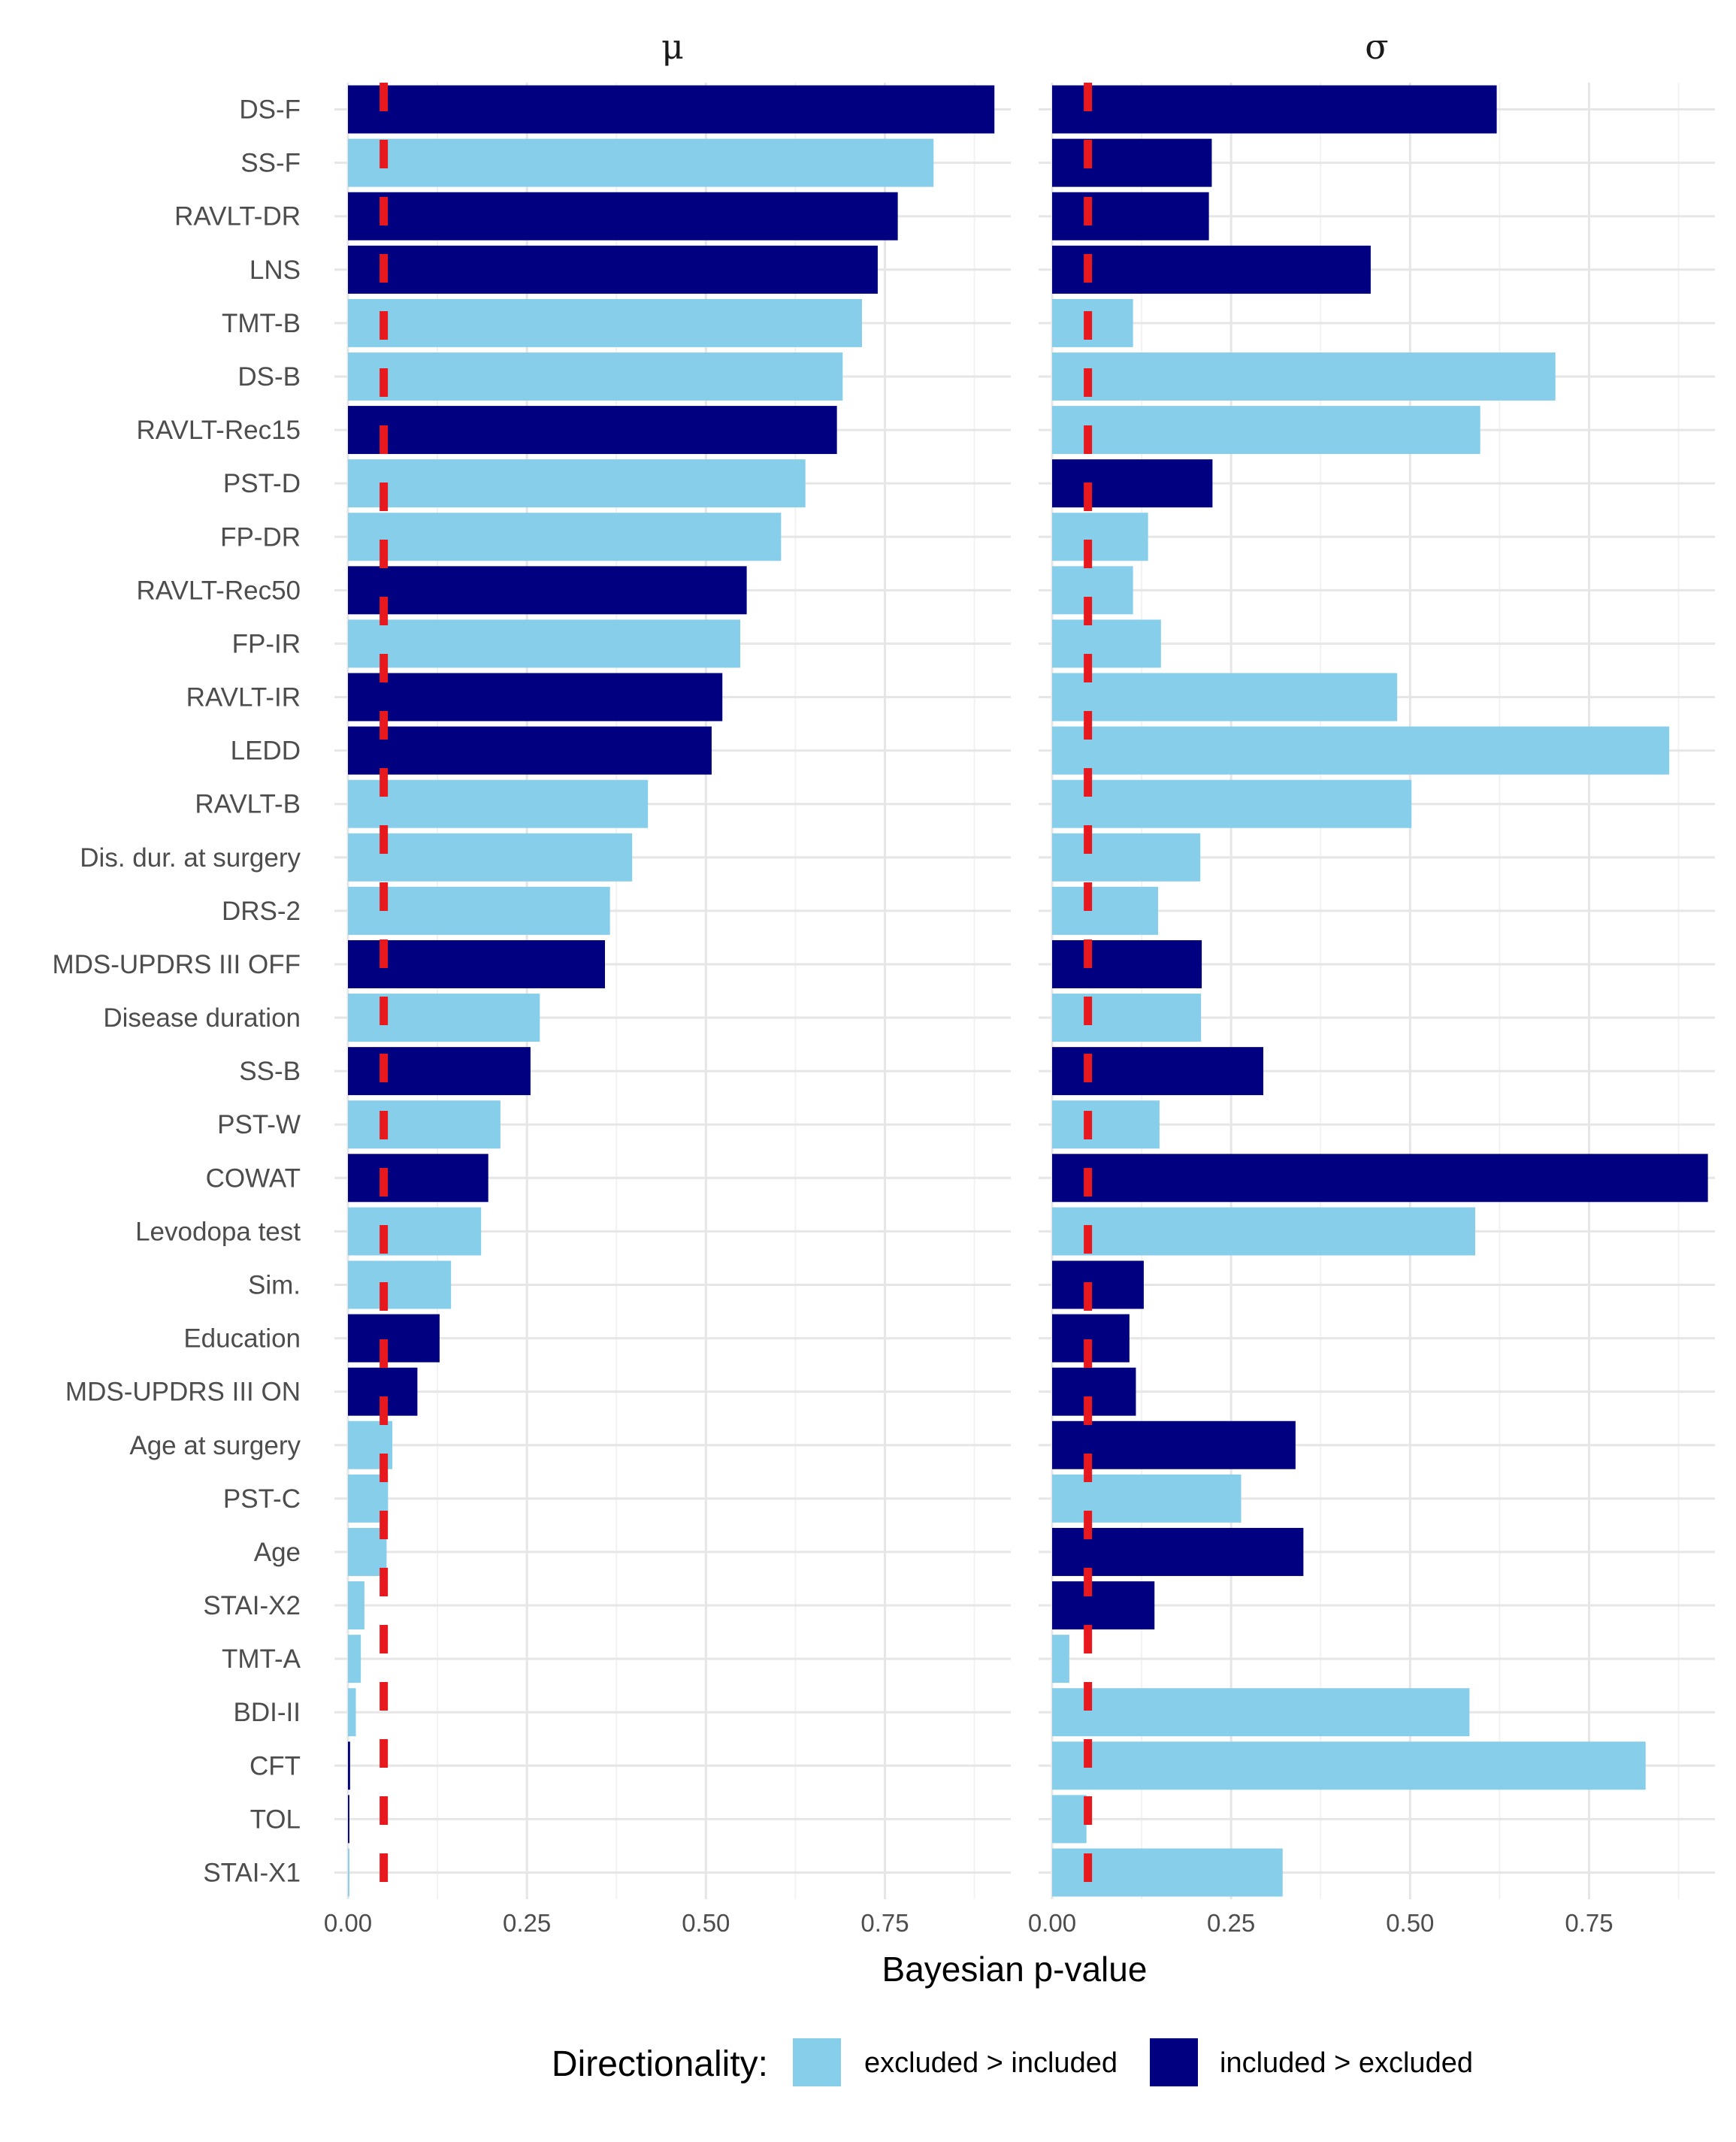 Image resolution: width=1736 pixels, height=2142 pixels. What do you see at coordinates (262, 1499) in the screenshot?
I see `y-tick-label: PST-C` at bounding box center [262, 1499].